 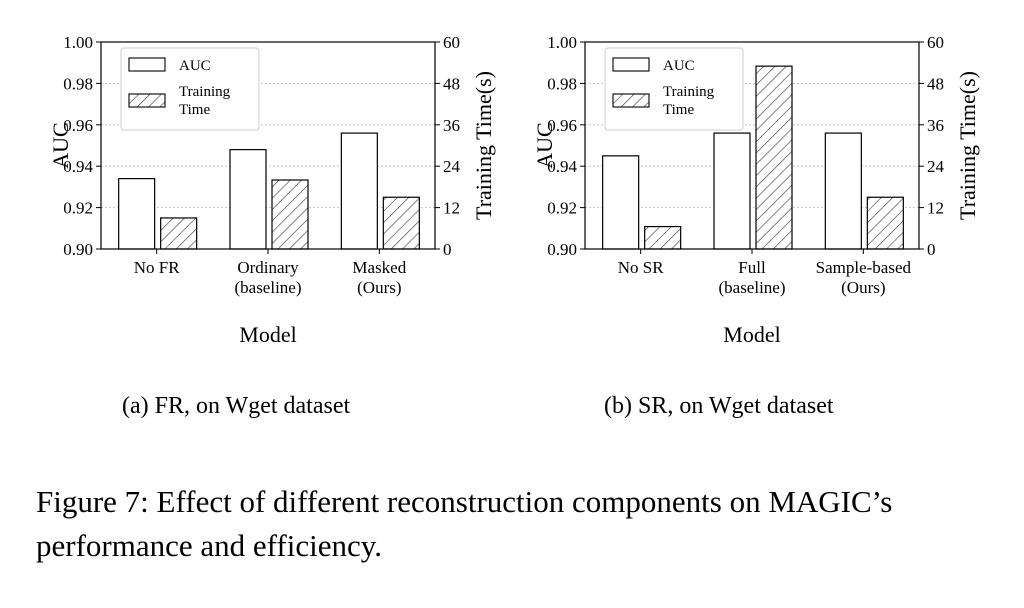 I want to click on subcaption-a: (a) FR, on Wget dataset, so click(x=236, y=406).